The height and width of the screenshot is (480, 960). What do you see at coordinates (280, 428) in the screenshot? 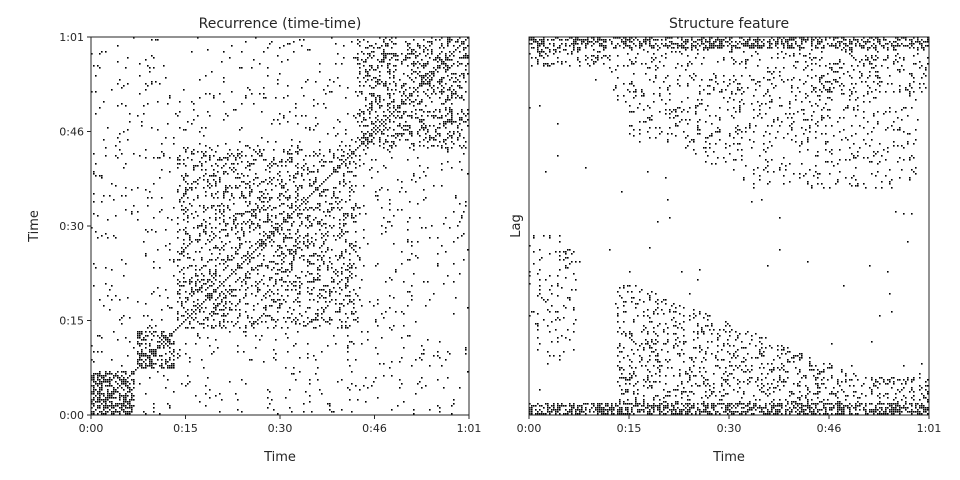
I see `recurrence-x-tick-label: 0:30` at bounding box center [280, 428].